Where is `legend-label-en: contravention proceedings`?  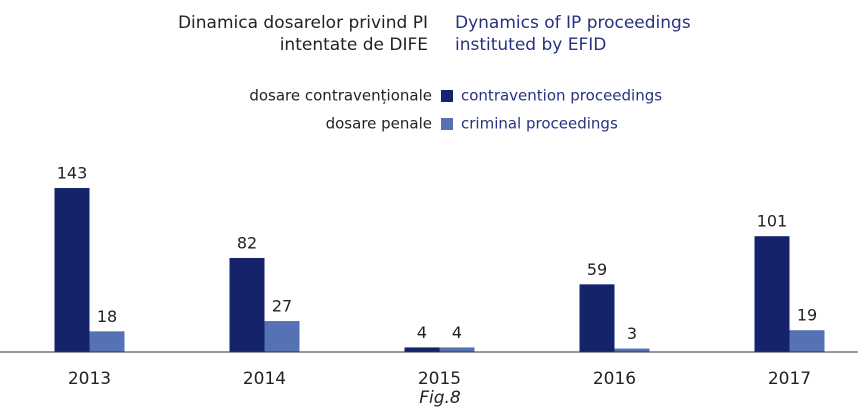
legend-label-en: contravention proceedings is located at coordinates (561, 96).